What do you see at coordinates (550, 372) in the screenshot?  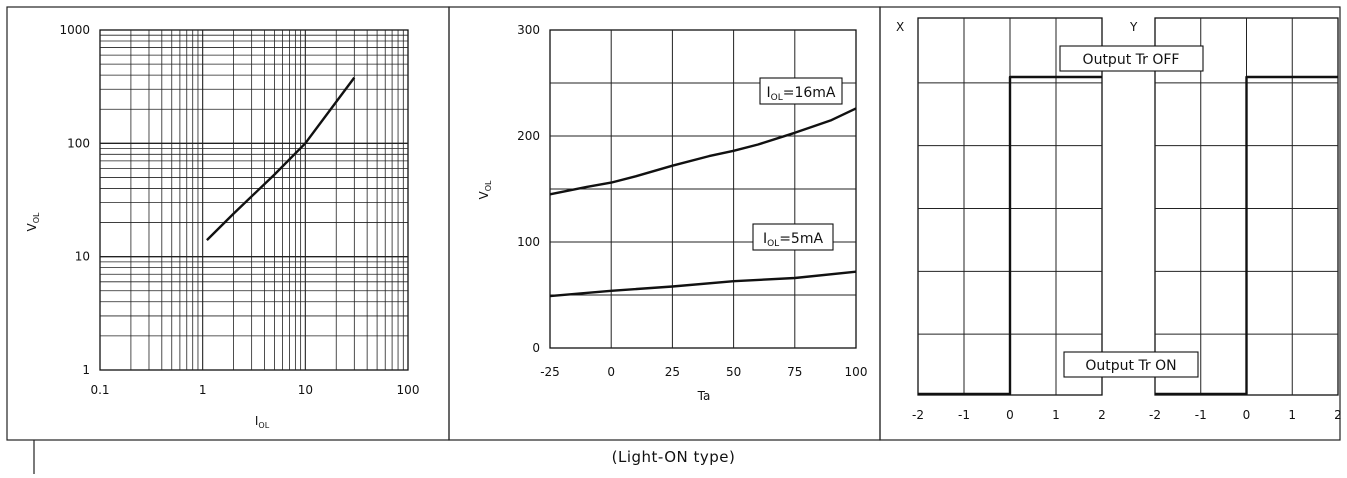 I see `chart2-x-tick: -25` at bounding box center [550, 372].